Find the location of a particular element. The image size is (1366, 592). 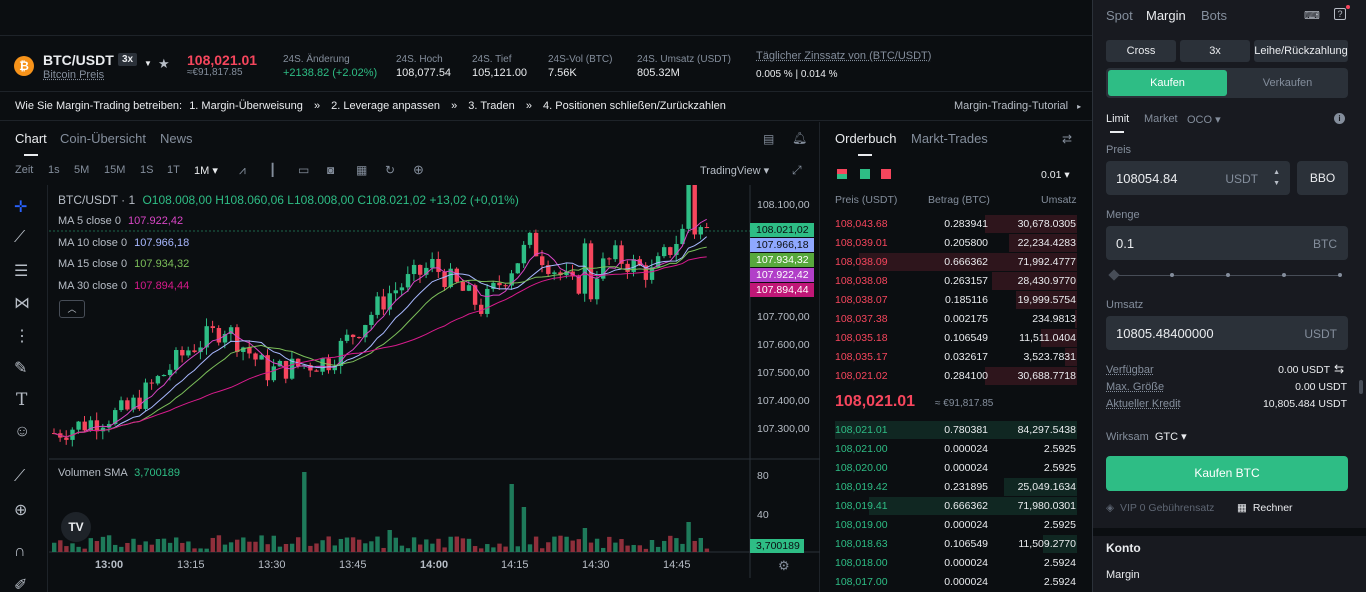

orderbook-both-view-icon is located at coordinates (842, 174).